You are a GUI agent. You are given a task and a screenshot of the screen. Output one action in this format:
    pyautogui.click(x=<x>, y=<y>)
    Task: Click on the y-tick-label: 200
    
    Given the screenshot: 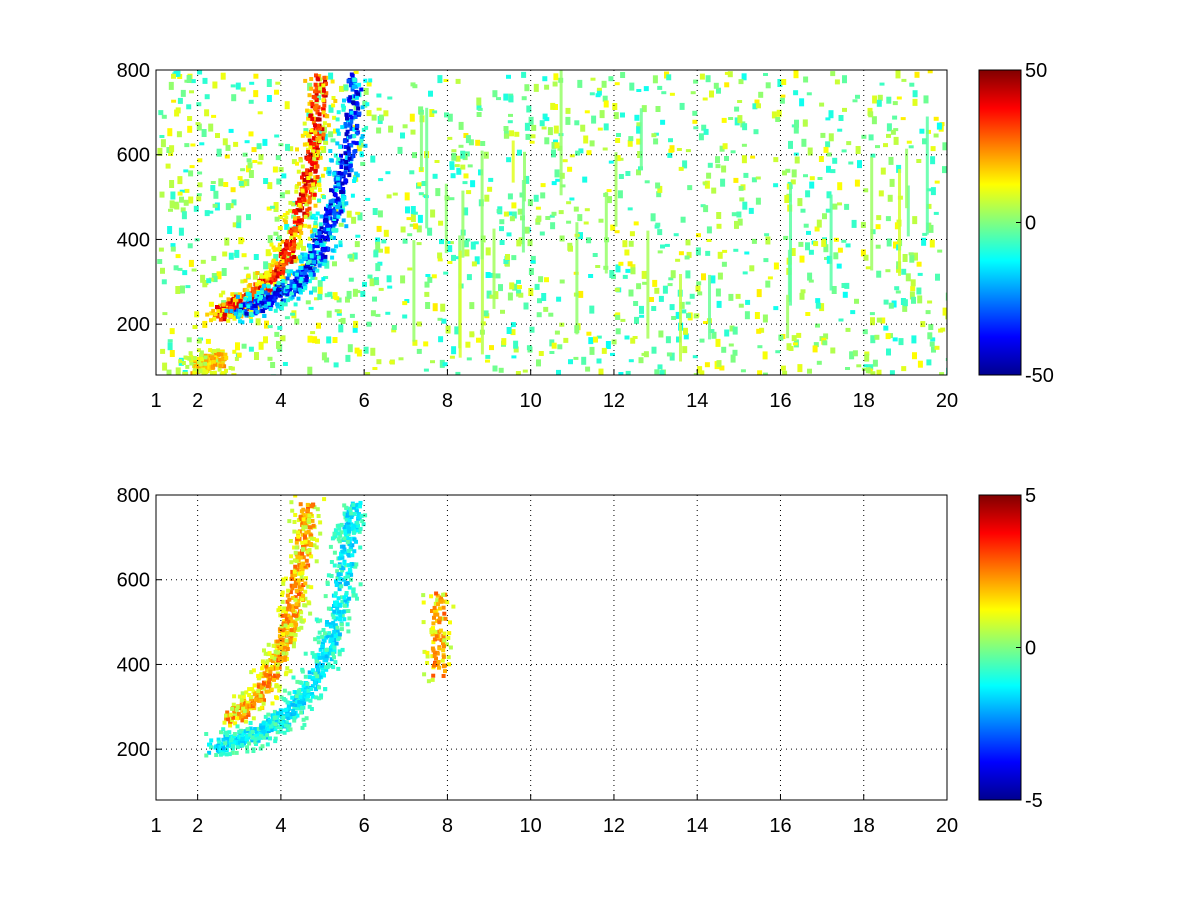 What is the action you would take?
    pyautogui.click(x=133, y=325)
    